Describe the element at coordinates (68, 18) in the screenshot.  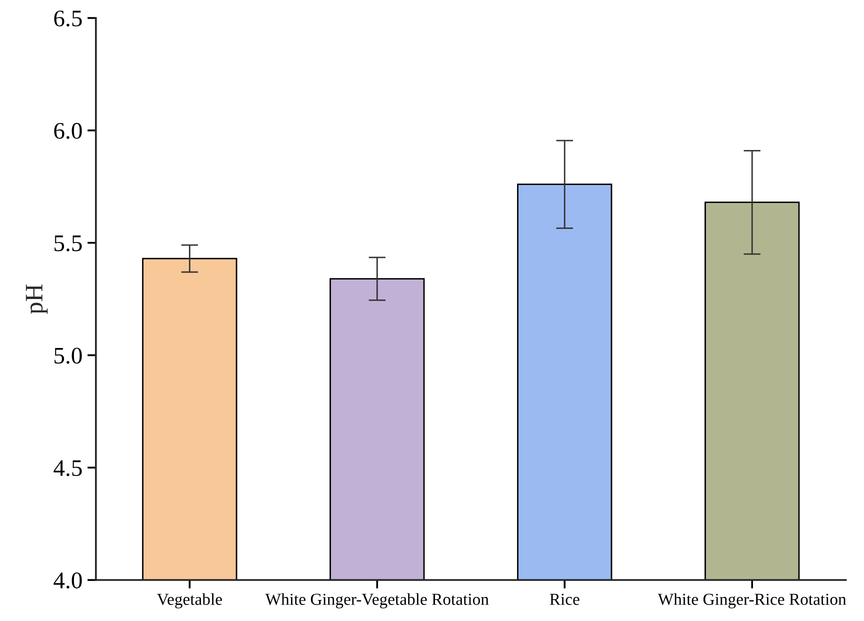
I see `y-tick-label: 6.5` at that location.